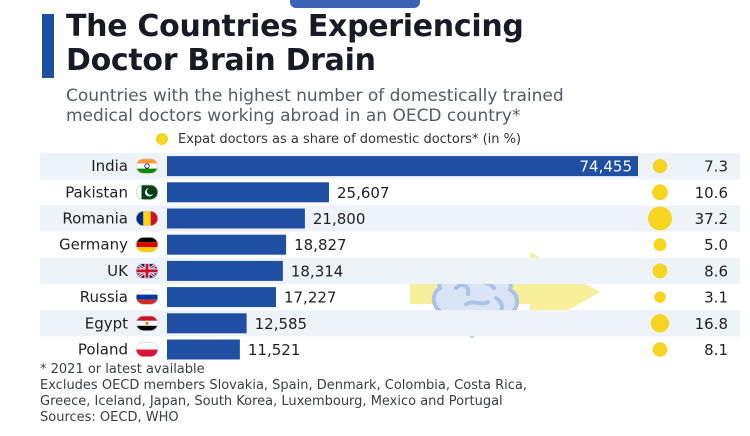 The width and height of the screenshot is (750, 436). What do you see at coordinates (147, 218) in the screenshot?
I see `flag-romania-icon` at bounding box center [147, 218].